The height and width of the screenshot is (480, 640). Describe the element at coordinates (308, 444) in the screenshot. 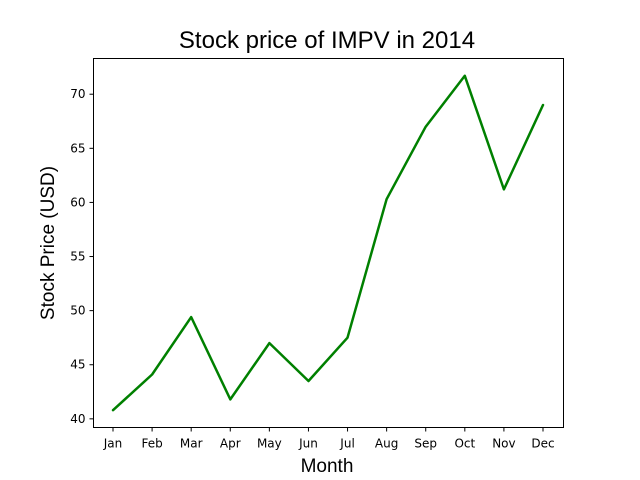

I see `x-tick-label: Jun` at that location.